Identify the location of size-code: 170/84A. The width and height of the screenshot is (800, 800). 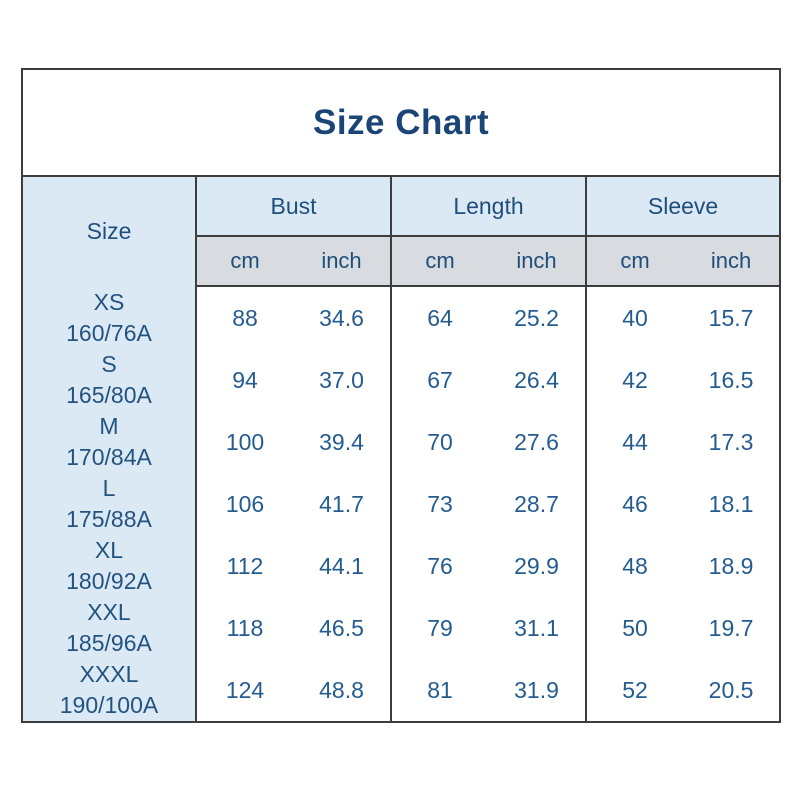
(109, 457).